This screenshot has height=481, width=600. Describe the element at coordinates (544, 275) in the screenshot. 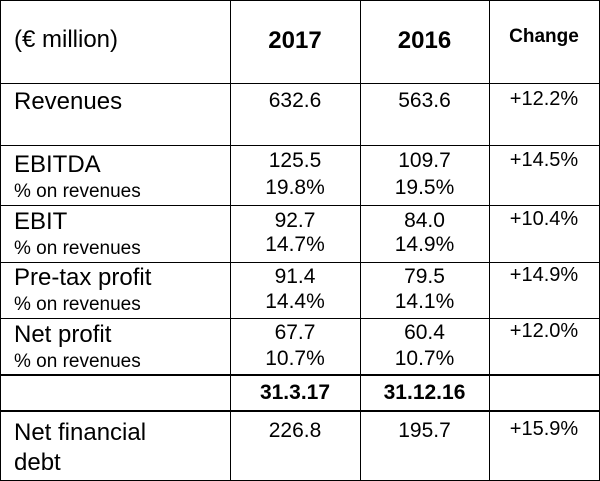

I see `pretax-profit-change: +14.9%` at that location.